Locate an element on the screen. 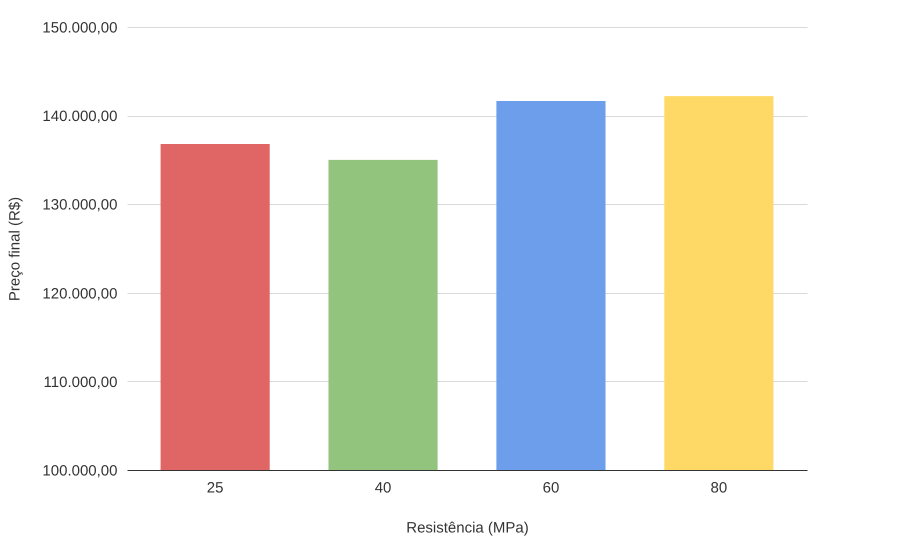 This screenshot has height=550, width=906. y-tick-label: 100.000,00 is located at coordinates (80, 471).